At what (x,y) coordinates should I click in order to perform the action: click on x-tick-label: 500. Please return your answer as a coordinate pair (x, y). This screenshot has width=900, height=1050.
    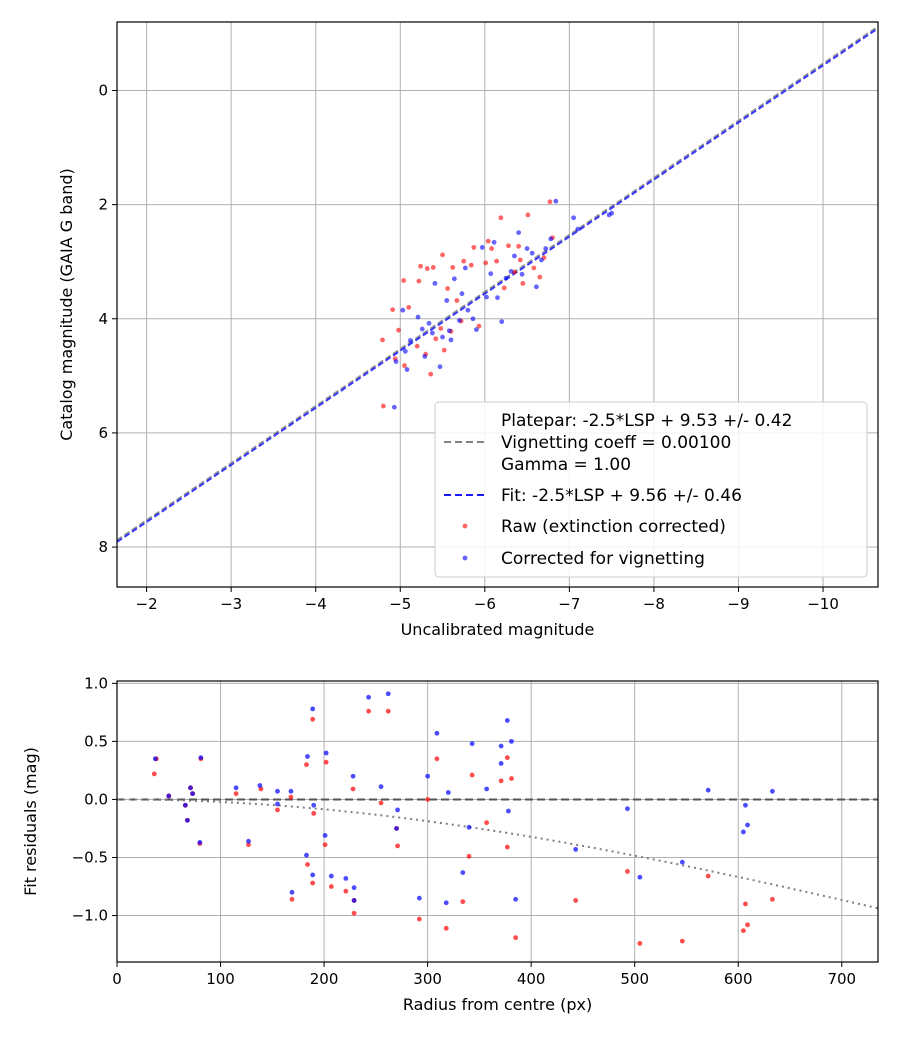
    Looking at the image, I should click on (634, 979).